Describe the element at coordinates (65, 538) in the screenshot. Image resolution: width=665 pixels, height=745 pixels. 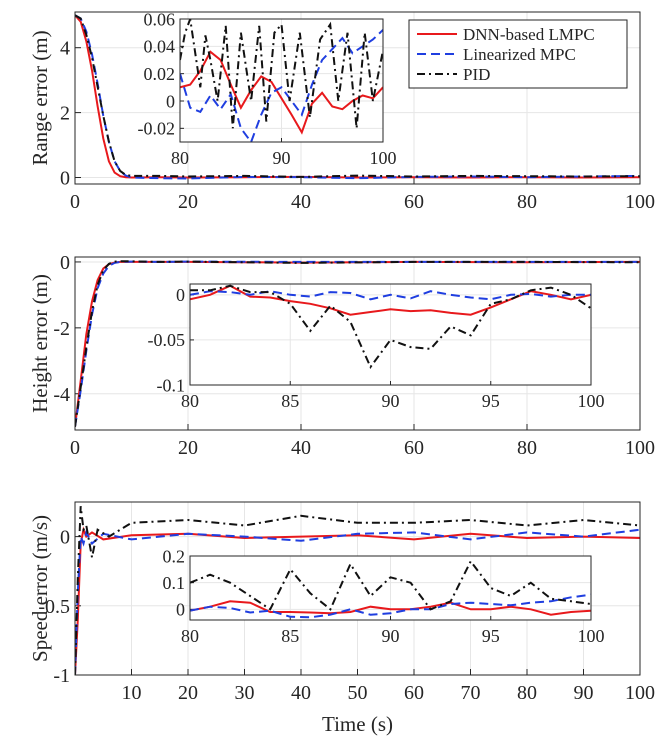
I see `p2-y-tick-label: 0` at that location.